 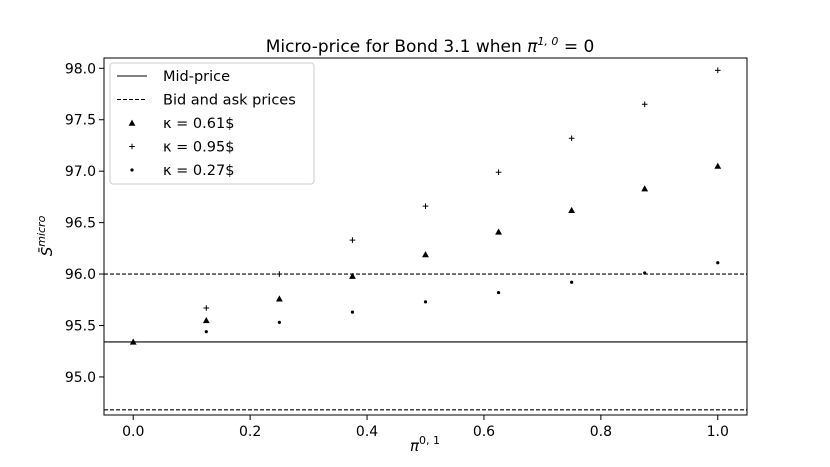 What do you see at coordinates (547, 41) in the screenshot?
I see `chart-title-sup: 1, 0` at bounding box center [547, 41].